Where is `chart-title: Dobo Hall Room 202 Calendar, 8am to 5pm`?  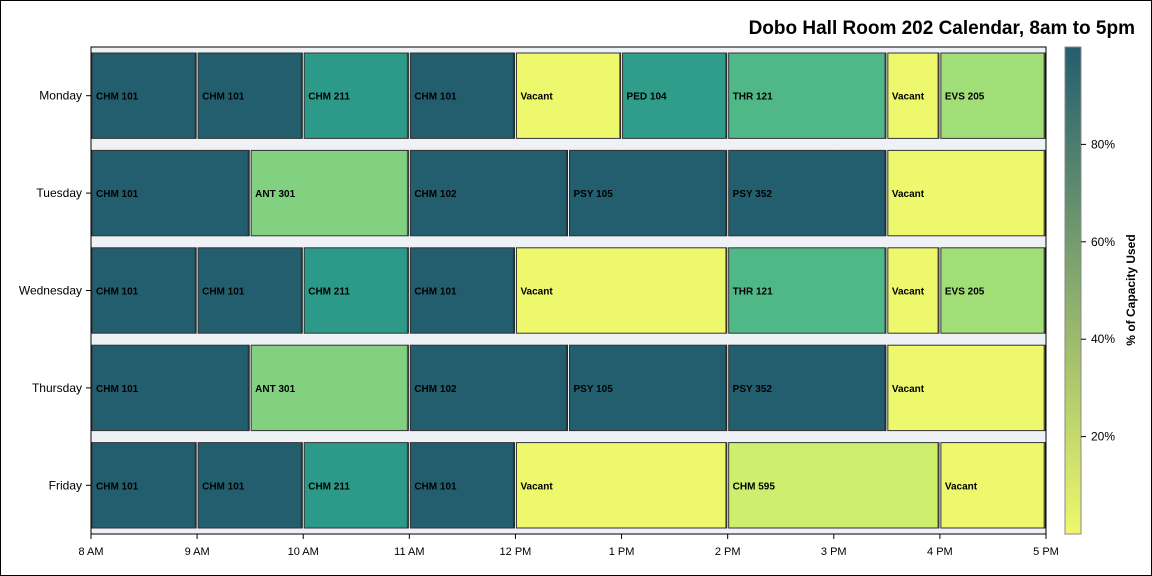 chart-title: Dobo Hall Room 202 Calendar, 8am to 5pm is located at coordinates (942, 28).